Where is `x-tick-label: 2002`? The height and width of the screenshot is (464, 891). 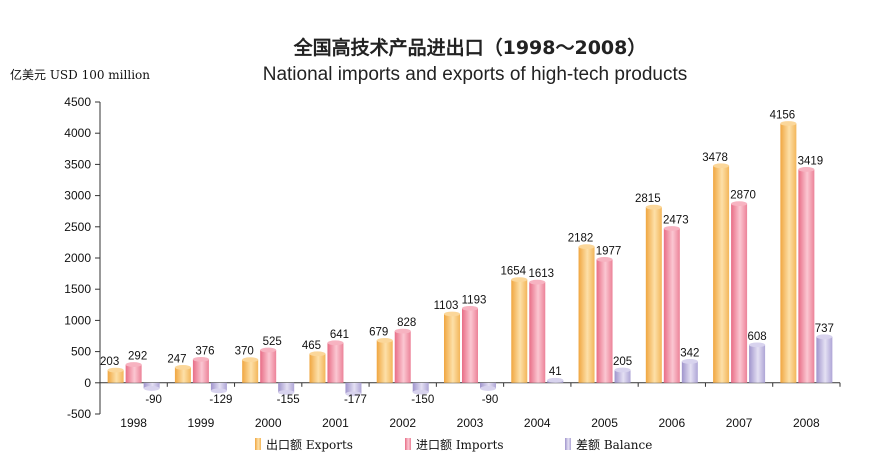 x-tick-label: 2002 is located at coordinates (402, 423).